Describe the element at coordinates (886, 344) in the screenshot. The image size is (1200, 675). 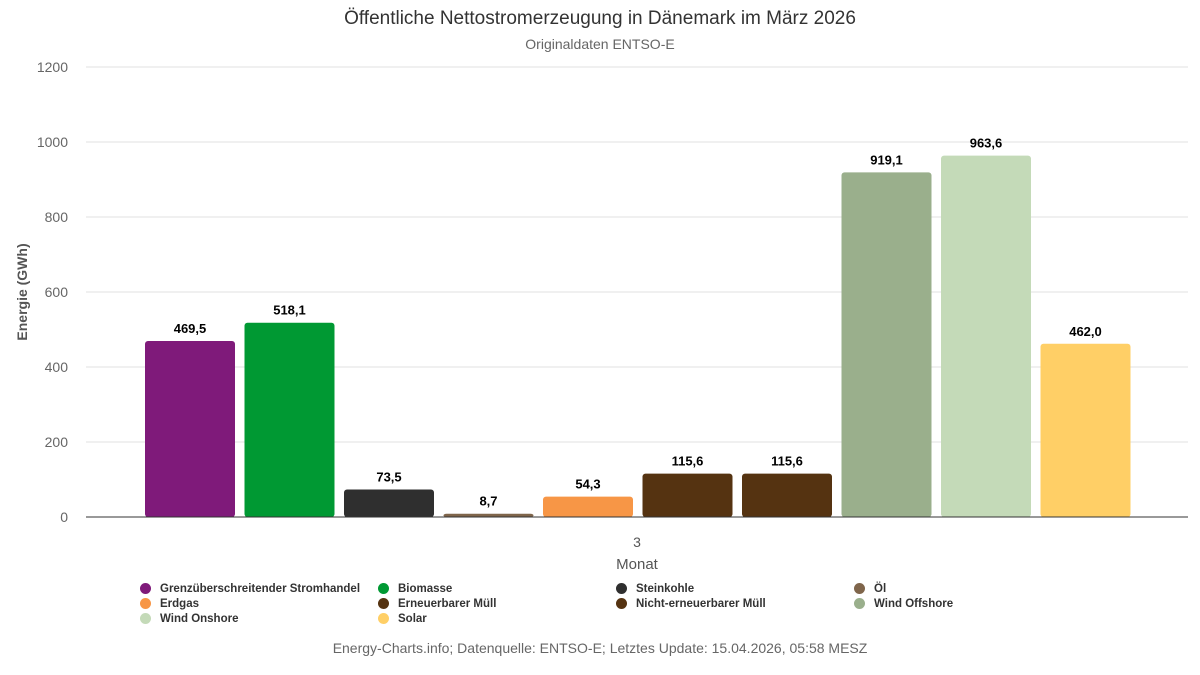
I see `bar-wind-offshore` at that location.